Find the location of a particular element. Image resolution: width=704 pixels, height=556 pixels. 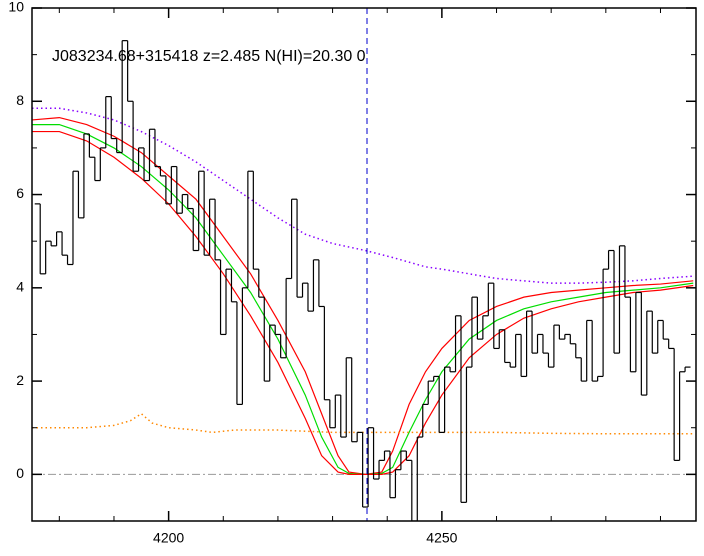

chart-title: J083234.68+315418 z=2.485 N(HI)=20.30 0 is located at coordinates (209, 56).